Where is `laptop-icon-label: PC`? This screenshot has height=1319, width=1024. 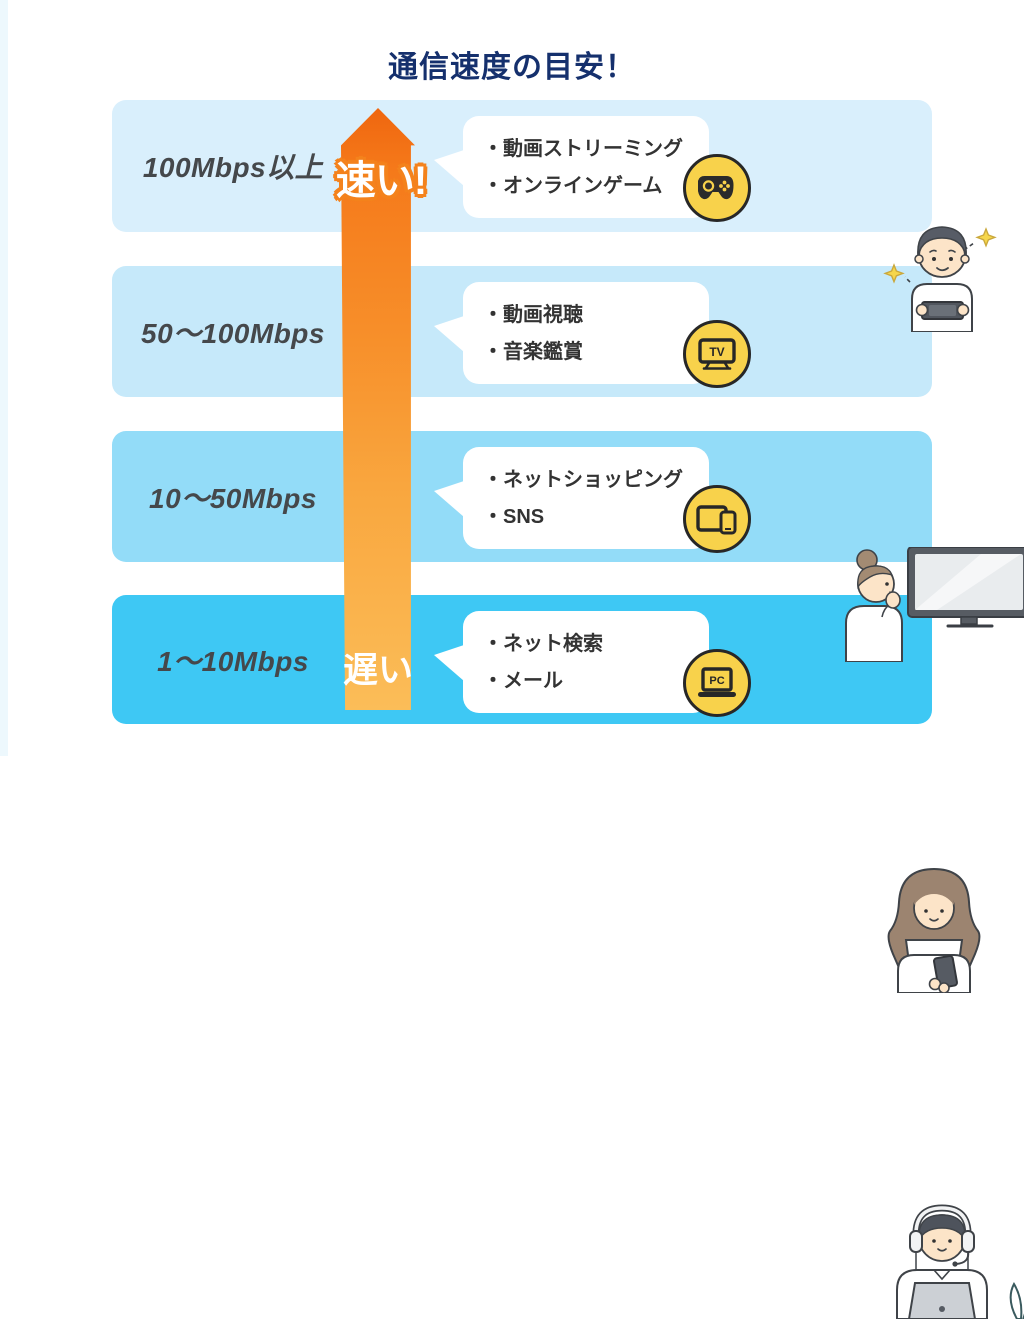 laptop-icon-label: PC is located at coordinates (716, 681).